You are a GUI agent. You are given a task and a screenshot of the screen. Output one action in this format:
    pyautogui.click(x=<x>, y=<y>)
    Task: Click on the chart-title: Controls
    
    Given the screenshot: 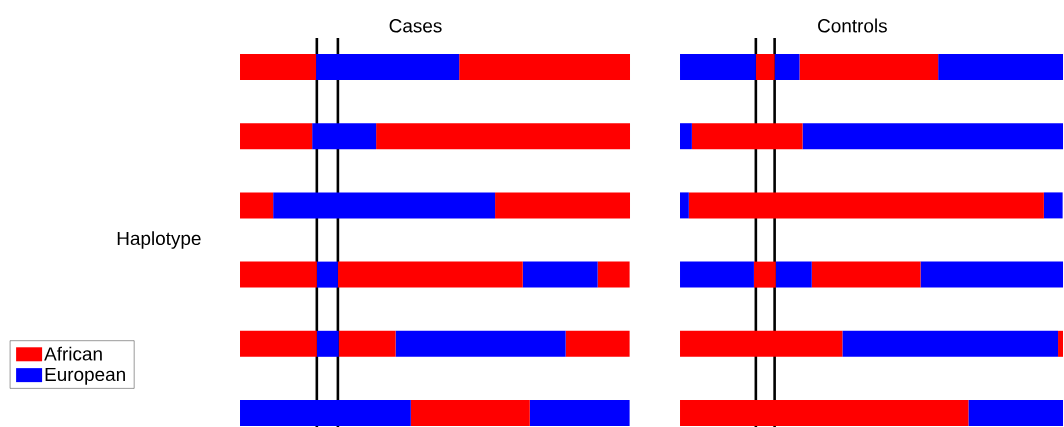 What is the action you would take?
    pyautogui.click(x=852, y=25)
    